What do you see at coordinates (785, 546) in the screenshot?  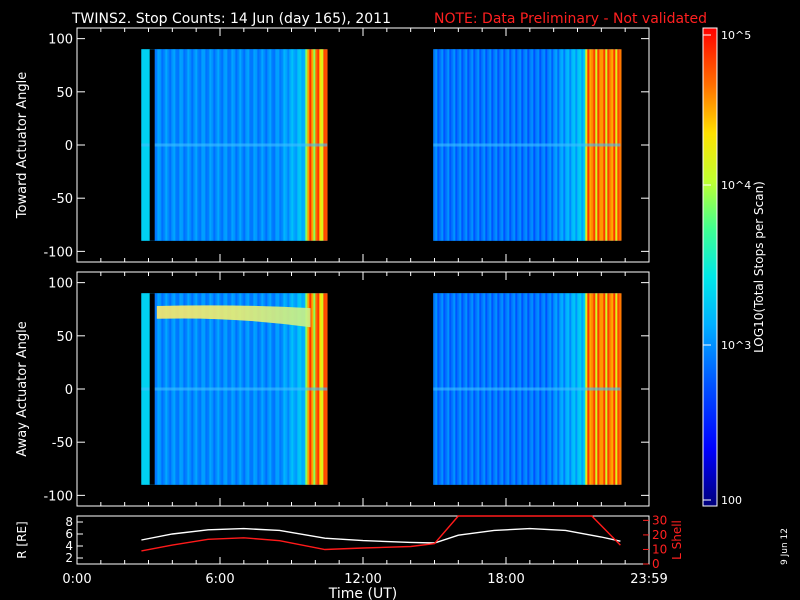 I see `date-stamp: 9 Jun 12` at bounding box center [785, 546].